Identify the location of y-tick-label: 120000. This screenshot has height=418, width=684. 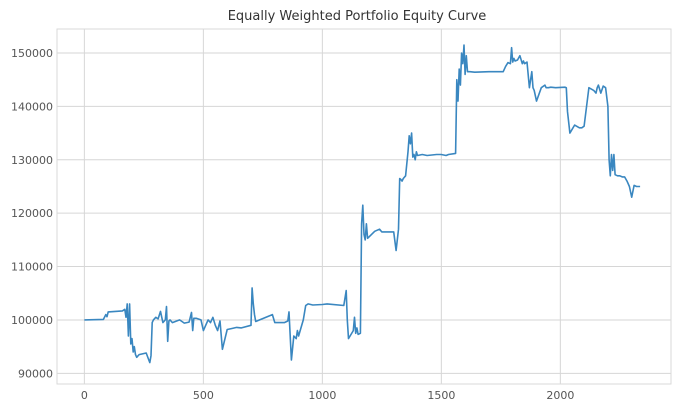
(32, 213).